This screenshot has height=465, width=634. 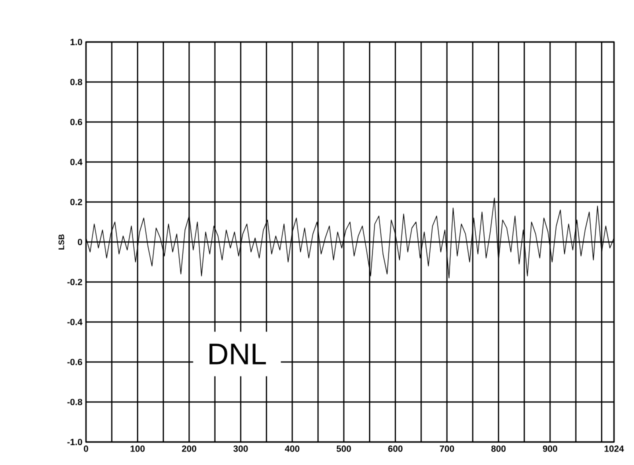 I want to click on x-tick-label: 1024, so click(x=614, y=449).